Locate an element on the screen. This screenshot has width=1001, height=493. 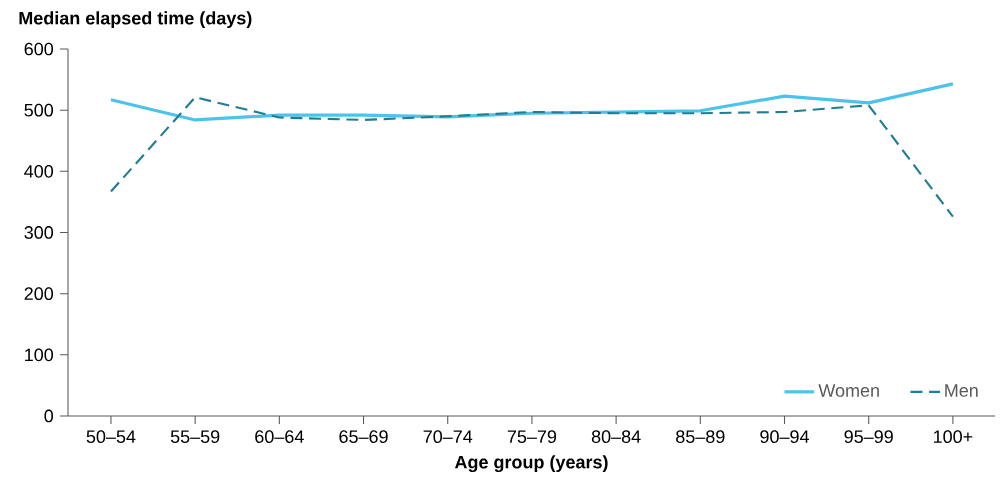
legend-label: Men is located at coordinates (961, 390).